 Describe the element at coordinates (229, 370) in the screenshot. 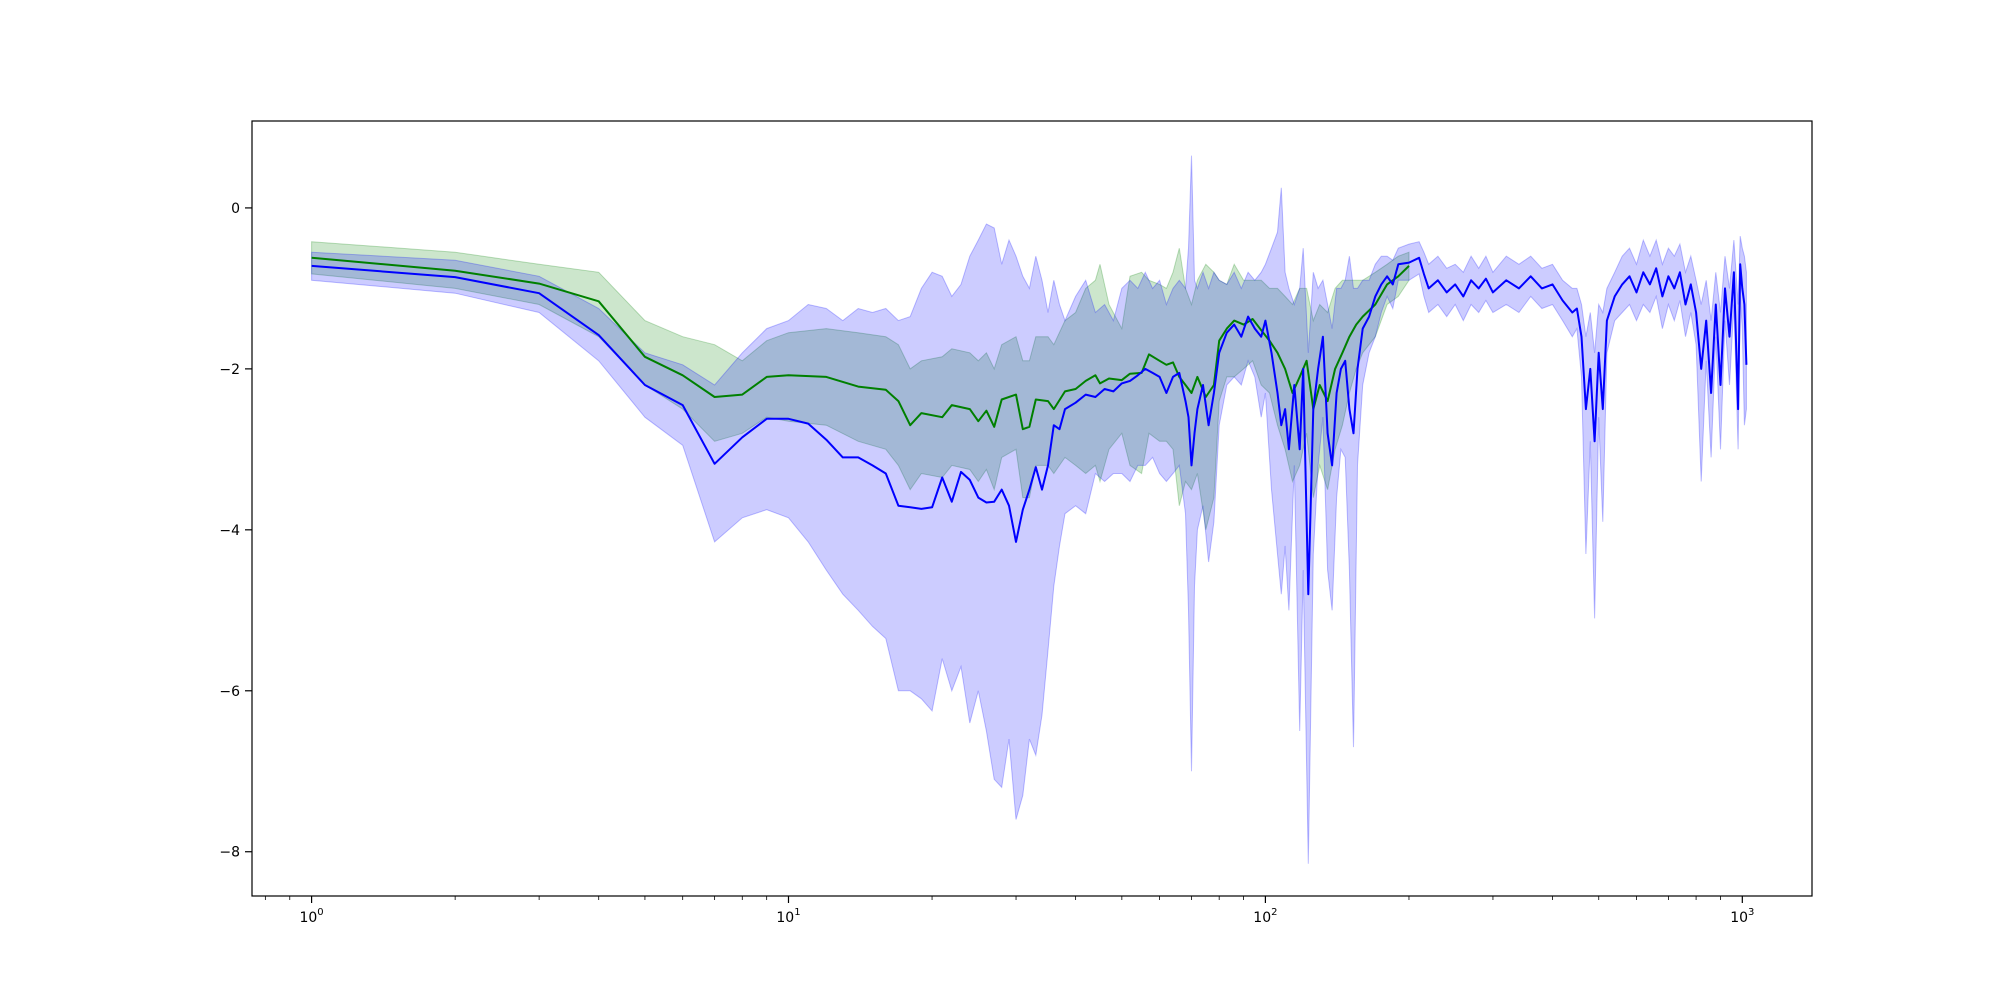

I see `y-tick-label-1: −2` at that location.